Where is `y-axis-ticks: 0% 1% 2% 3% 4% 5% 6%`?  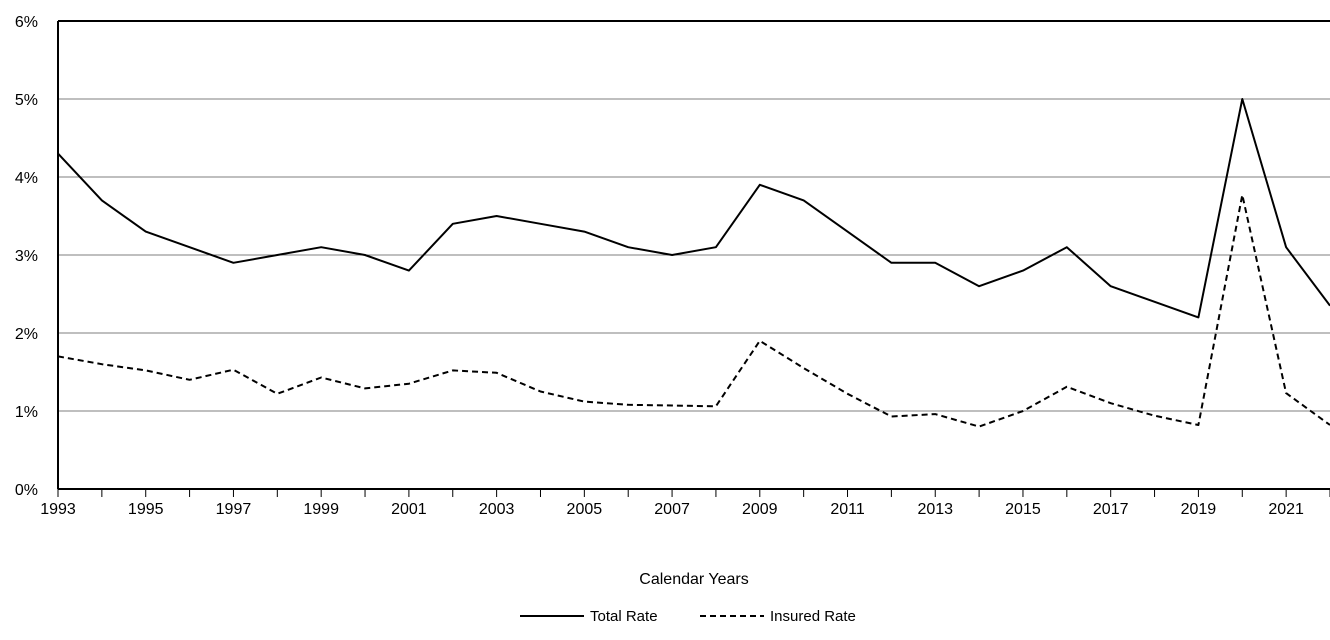 y-axis-ticks: 0% 1% 2% 3% 4% 5% 6% is located at coordinates (26, 256).